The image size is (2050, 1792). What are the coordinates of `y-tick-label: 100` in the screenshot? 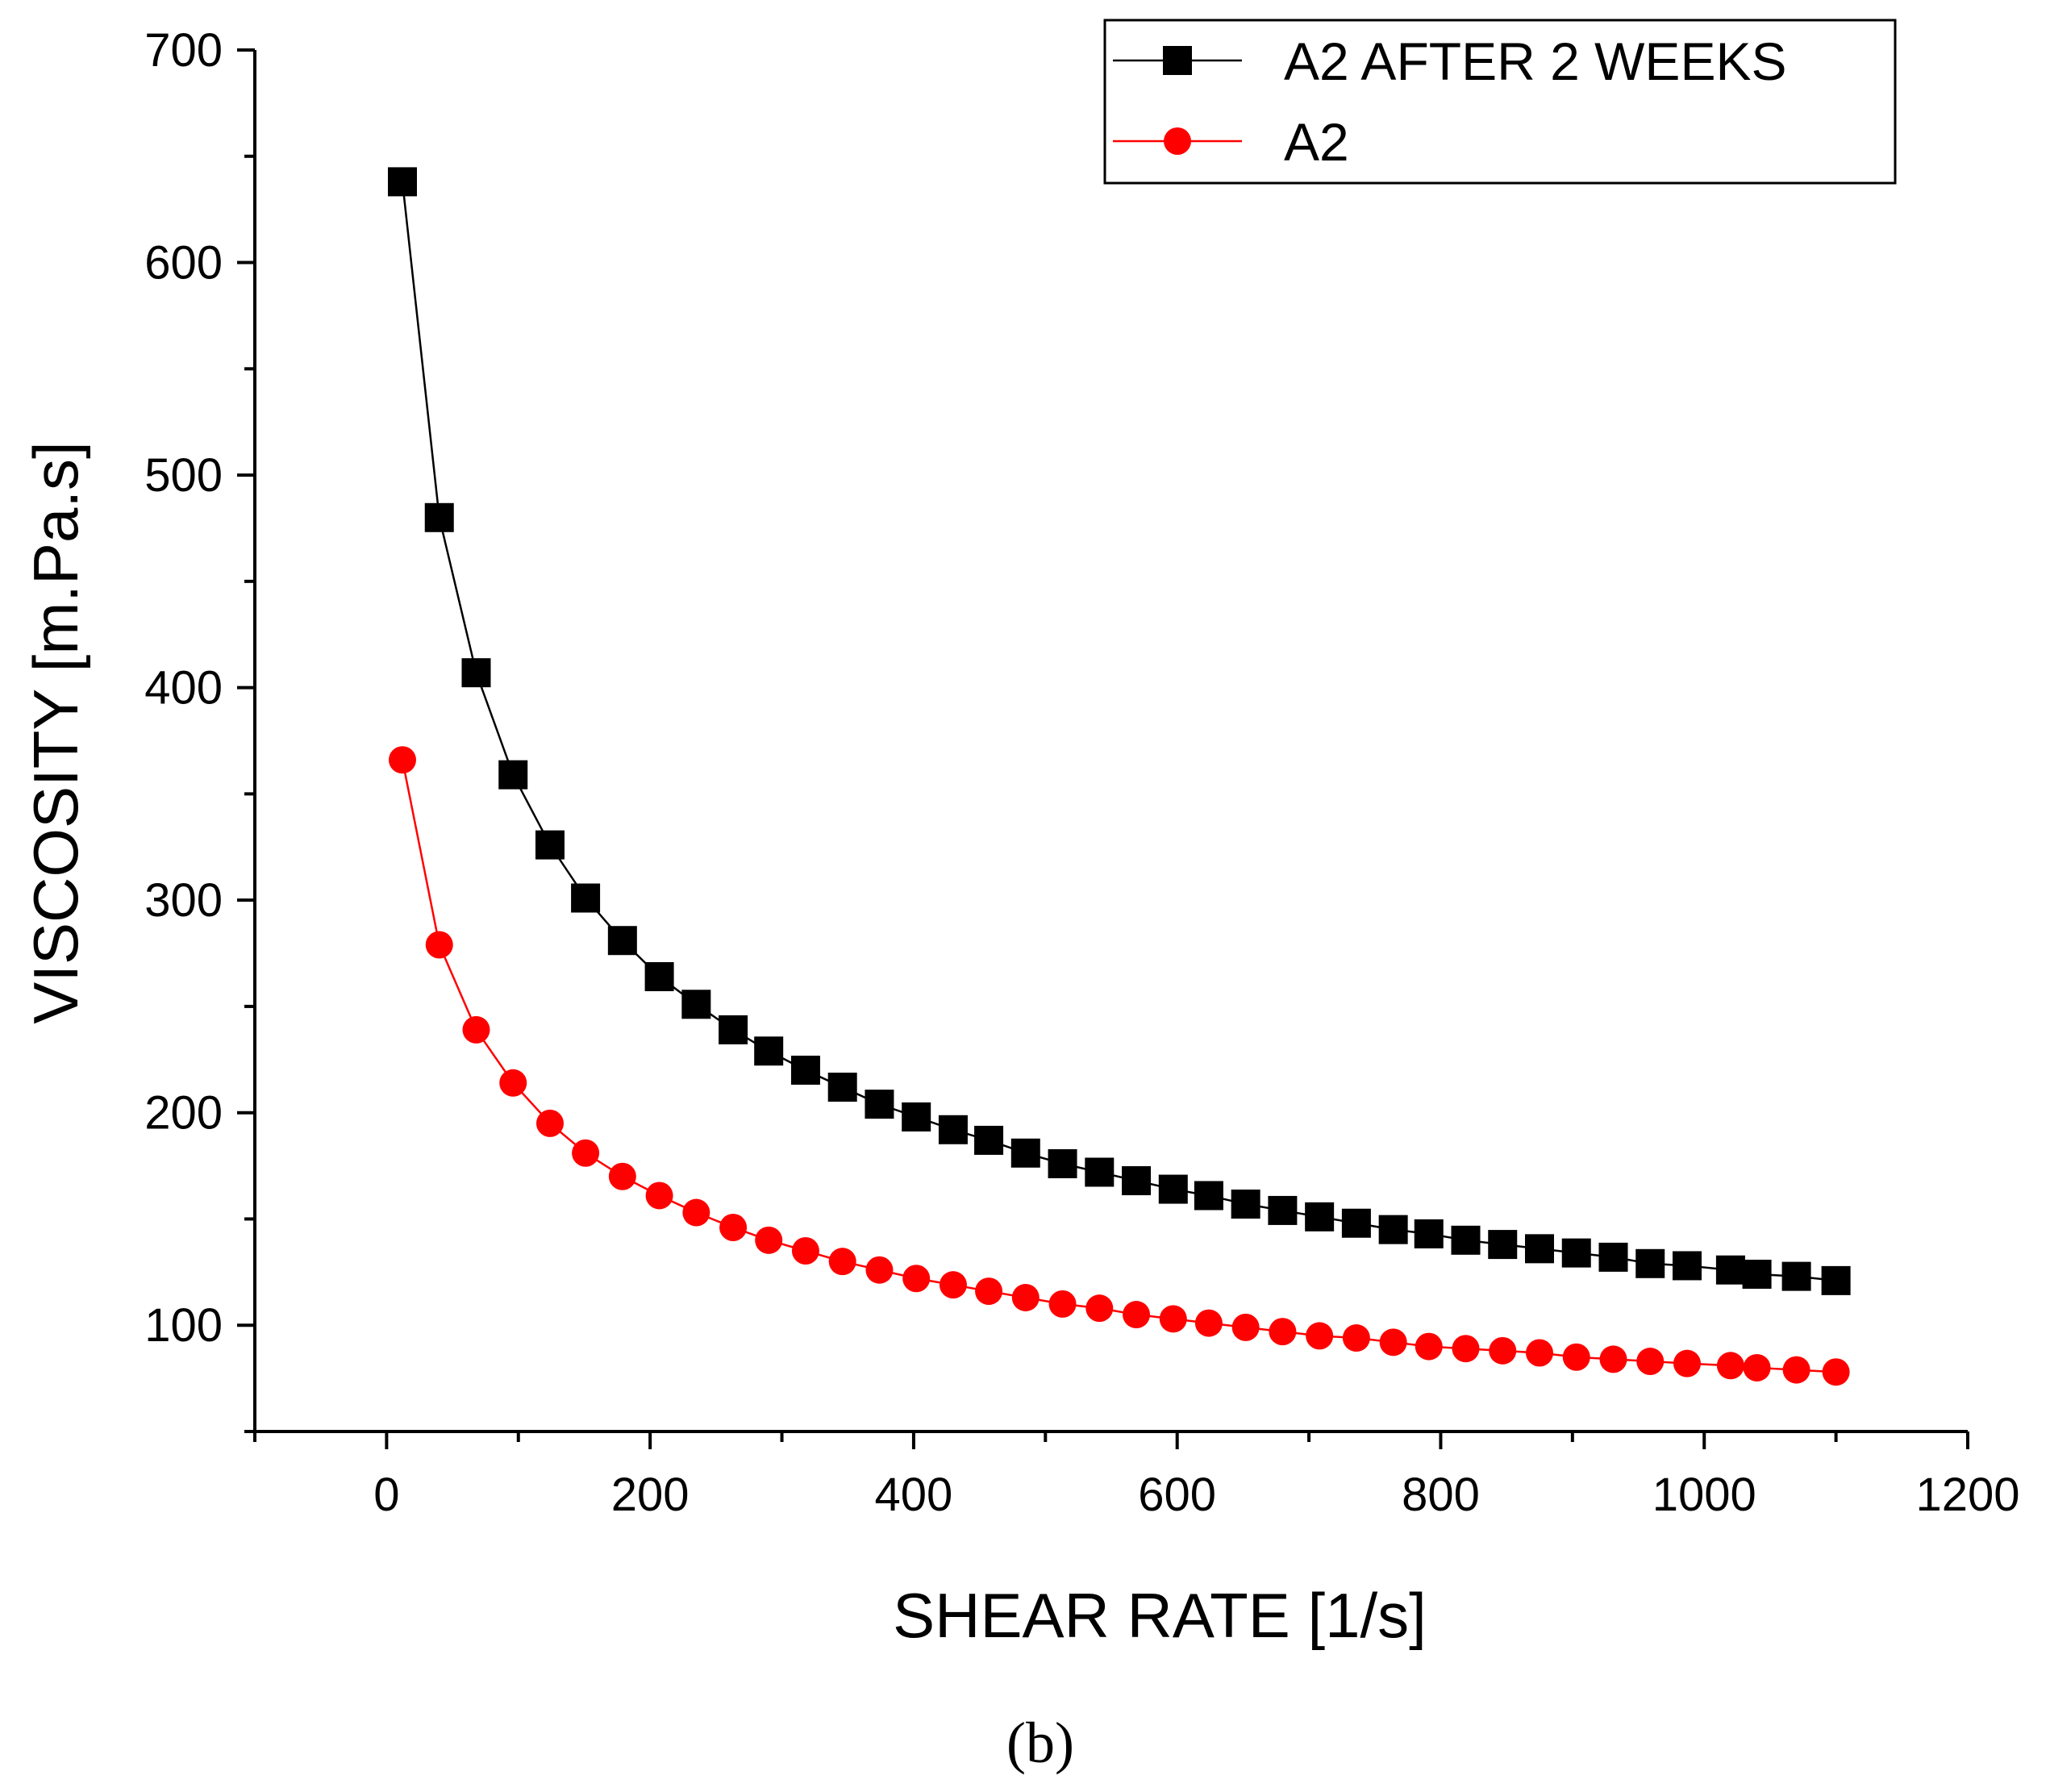 It's located at (183, 1326).